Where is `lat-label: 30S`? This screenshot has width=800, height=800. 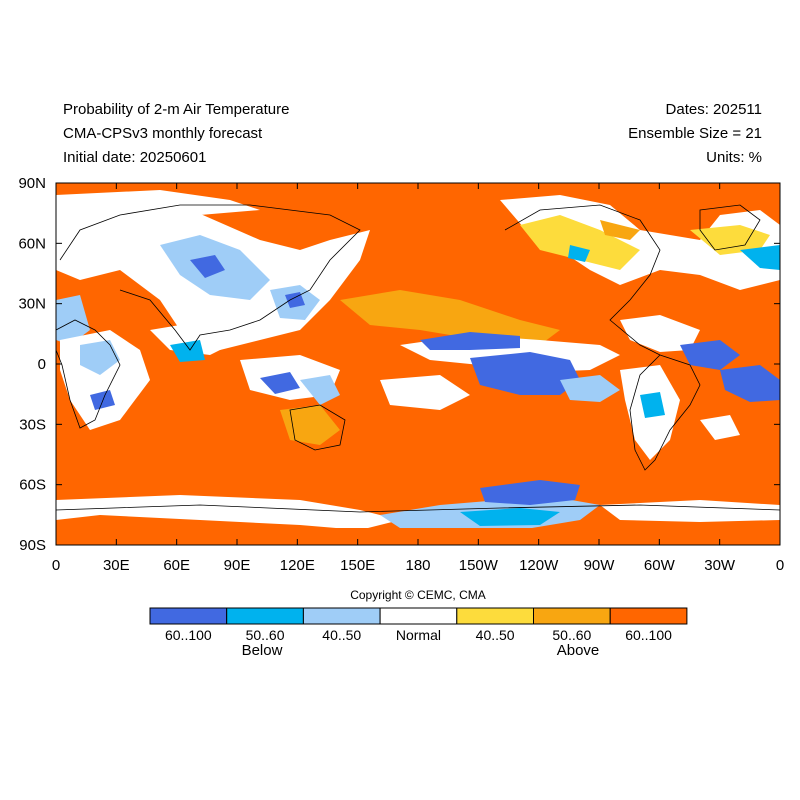 lat-label: 30S is located at coordinates (32, 424).